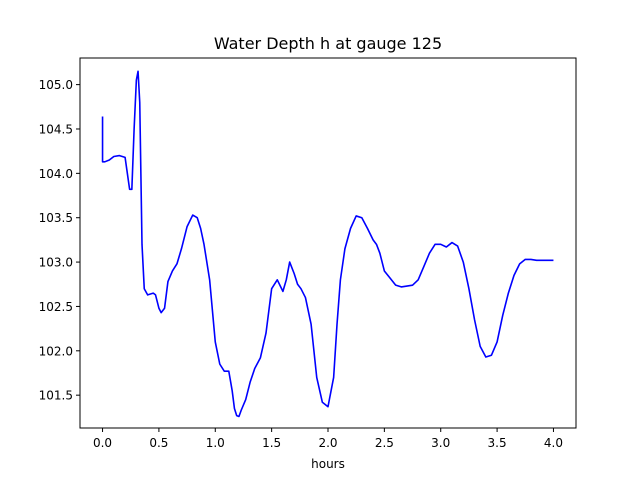 This screenshot has width=640, height=480. Describe the element at coordinates (56, 129) in the screenshot. I see `y-tick-label: 104.5` at that location.